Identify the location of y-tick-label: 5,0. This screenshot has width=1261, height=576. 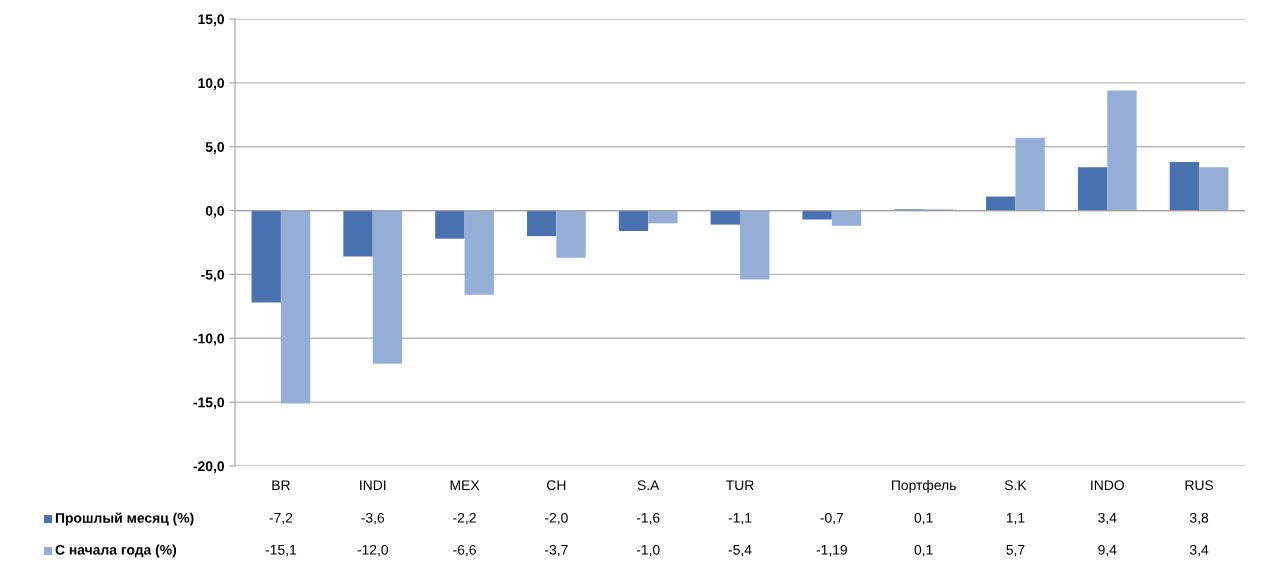
(215, 148).